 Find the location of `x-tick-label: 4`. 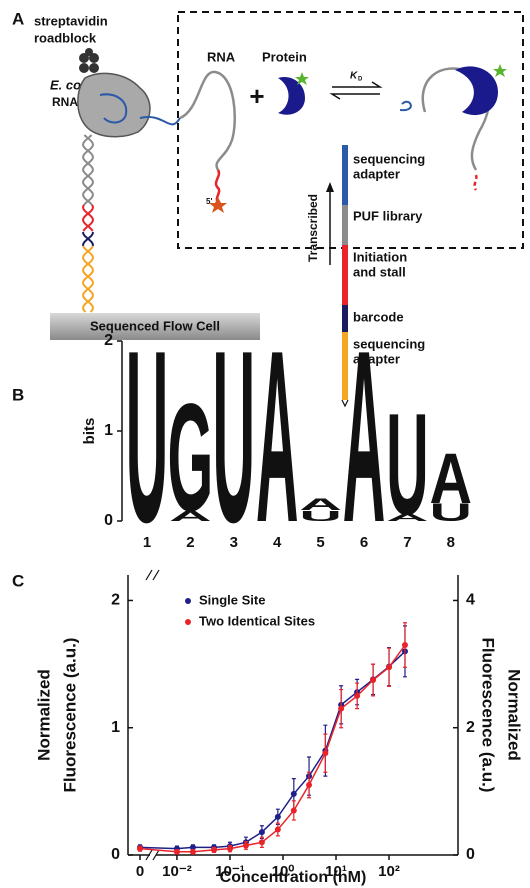

x-tick-label: 4 is located at coordinates (277, 542).